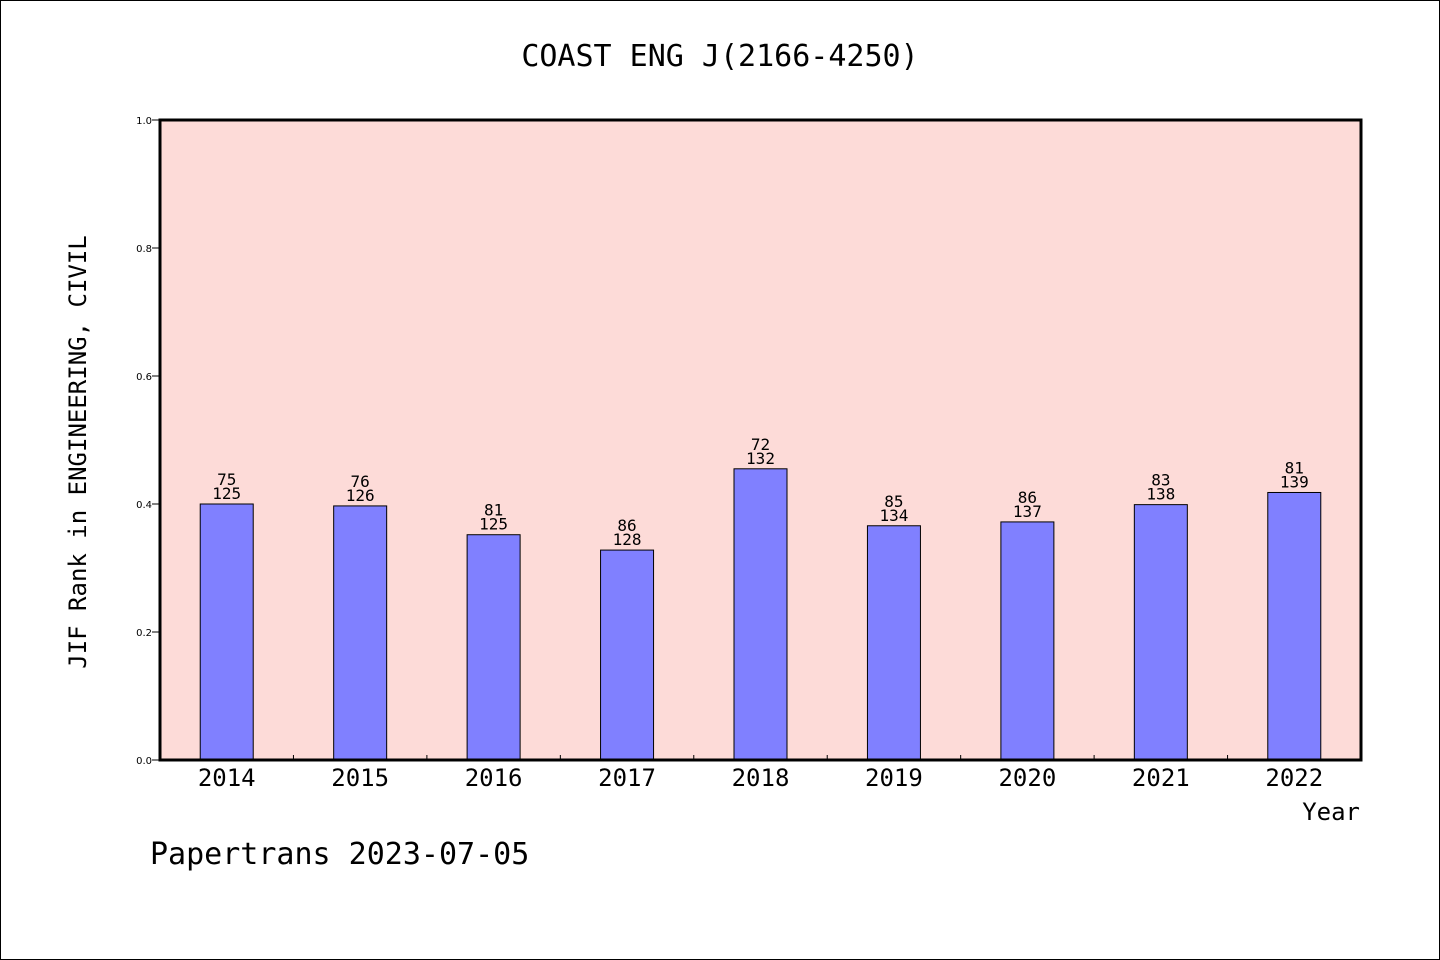 Image resolution: width=1440 pixels, height=960 pixels. What do you see at coordinates (1160, 480) in the screenshot?
I see `bar-rank-label: 83` at bounding box center [1160, 480].